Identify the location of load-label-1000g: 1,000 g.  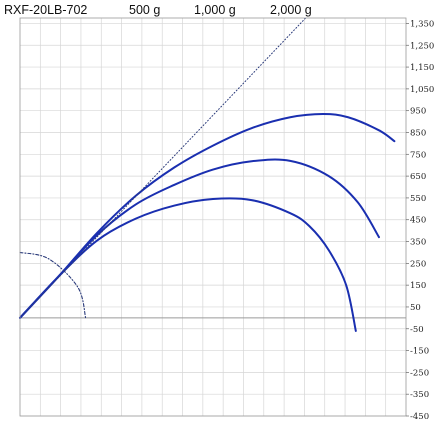
(215, 10).